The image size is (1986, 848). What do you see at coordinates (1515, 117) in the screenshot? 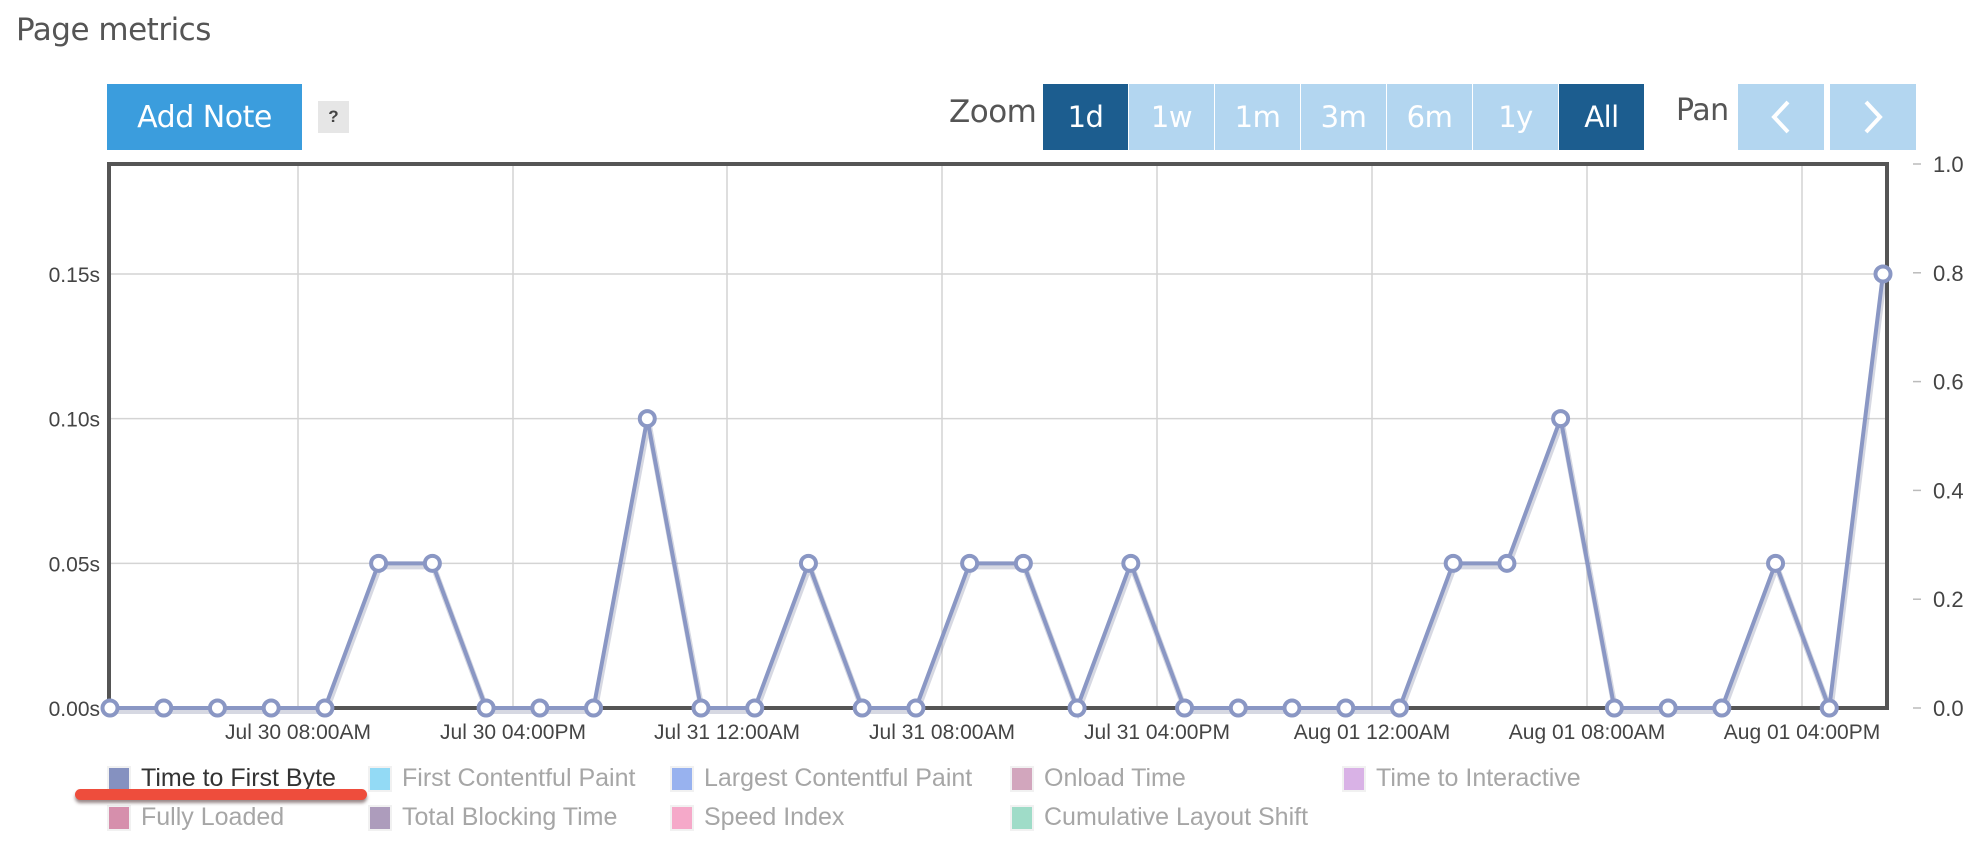
I see `zoom-1y-button: 1y` at bounding box center [1515, 117].